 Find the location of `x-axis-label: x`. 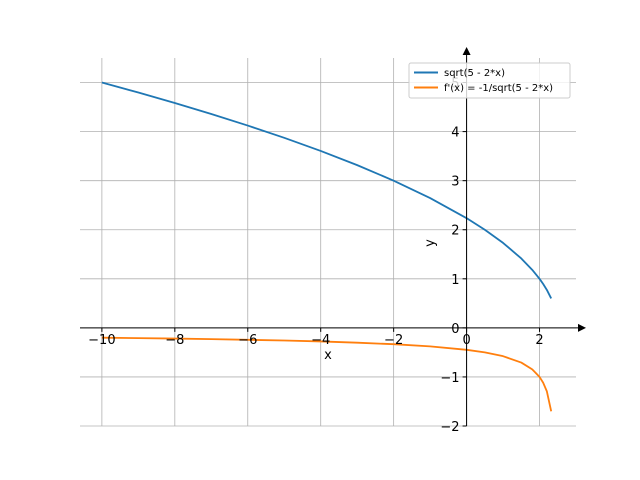

x-axis-label: x is located at coordinates (328, 355).